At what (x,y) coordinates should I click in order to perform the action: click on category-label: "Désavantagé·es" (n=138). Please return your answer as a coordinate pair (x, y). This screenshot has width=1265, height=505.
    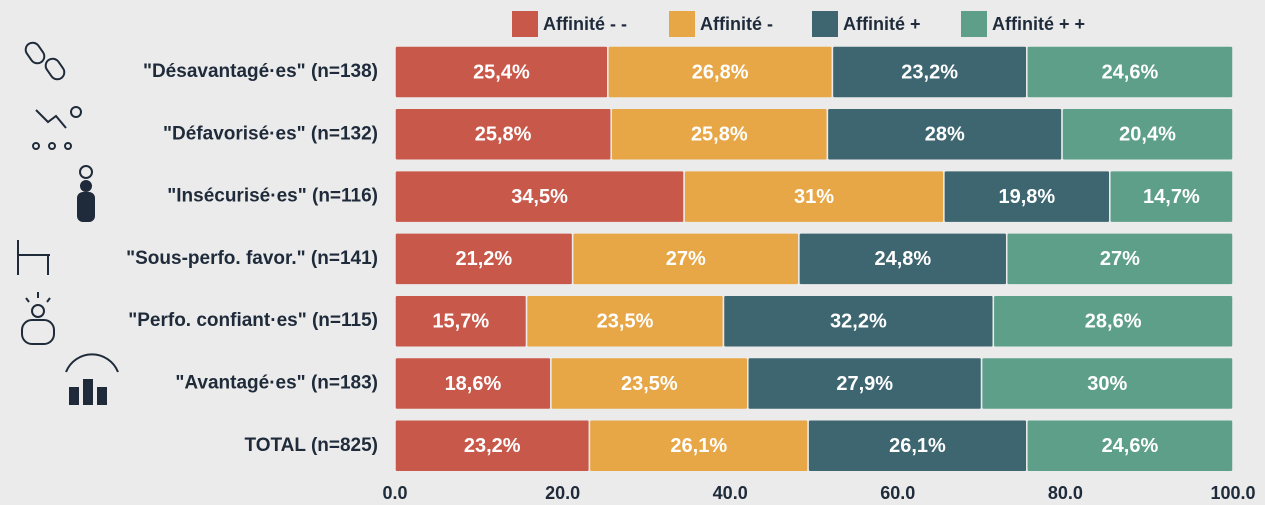
    Looking at the image, I should click on (260, 71).